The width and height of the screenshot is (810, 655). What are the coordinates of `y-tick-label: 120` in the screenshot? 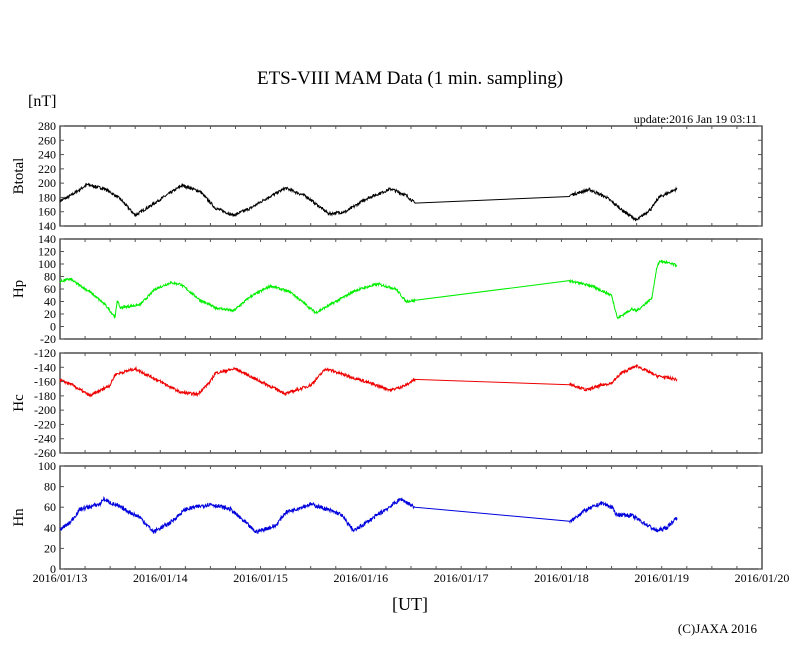 It's located at (47, 252).